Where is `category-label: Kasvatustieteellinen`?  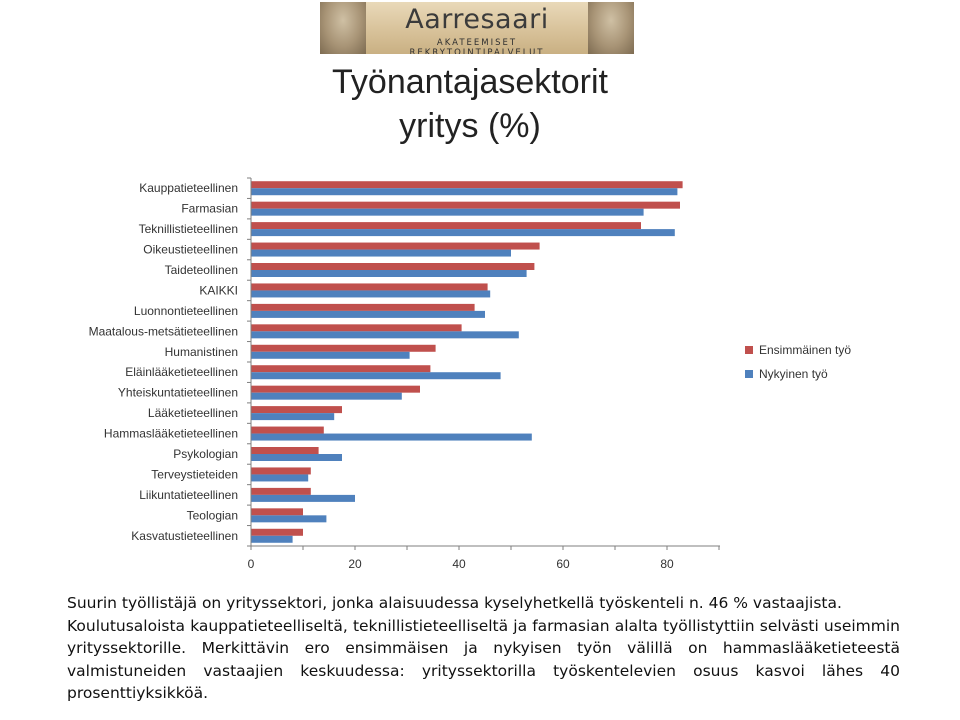 category-label: Kasvatustieteellinen is located at coordinates (184, 536).